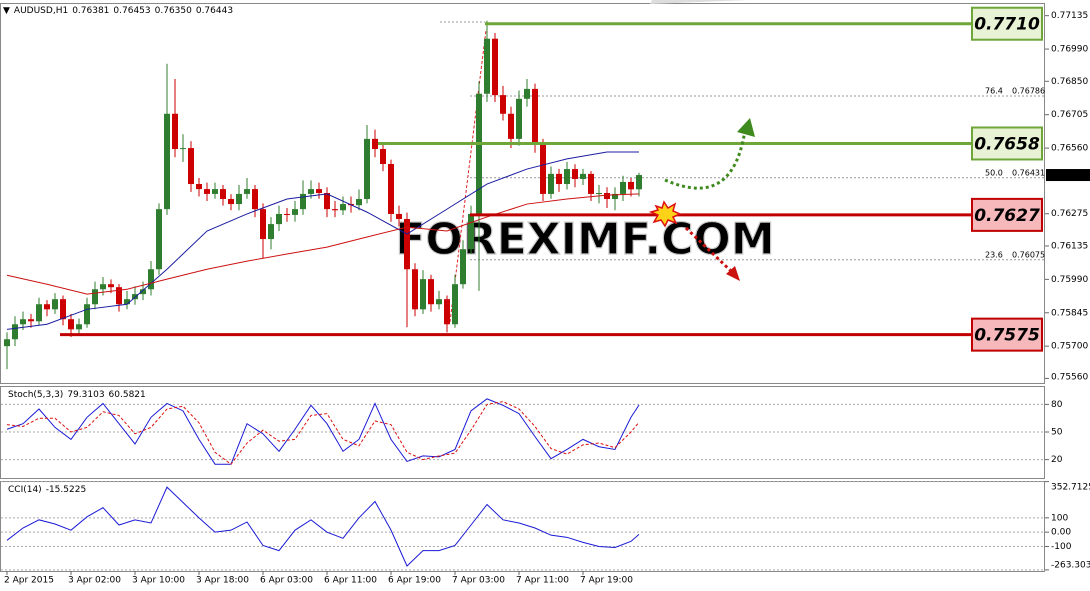  What do you see at coordinates (1070, 488) in the screenshot?
I see `y-tick-label: 352.7125` at bounding box center [1070, 488].